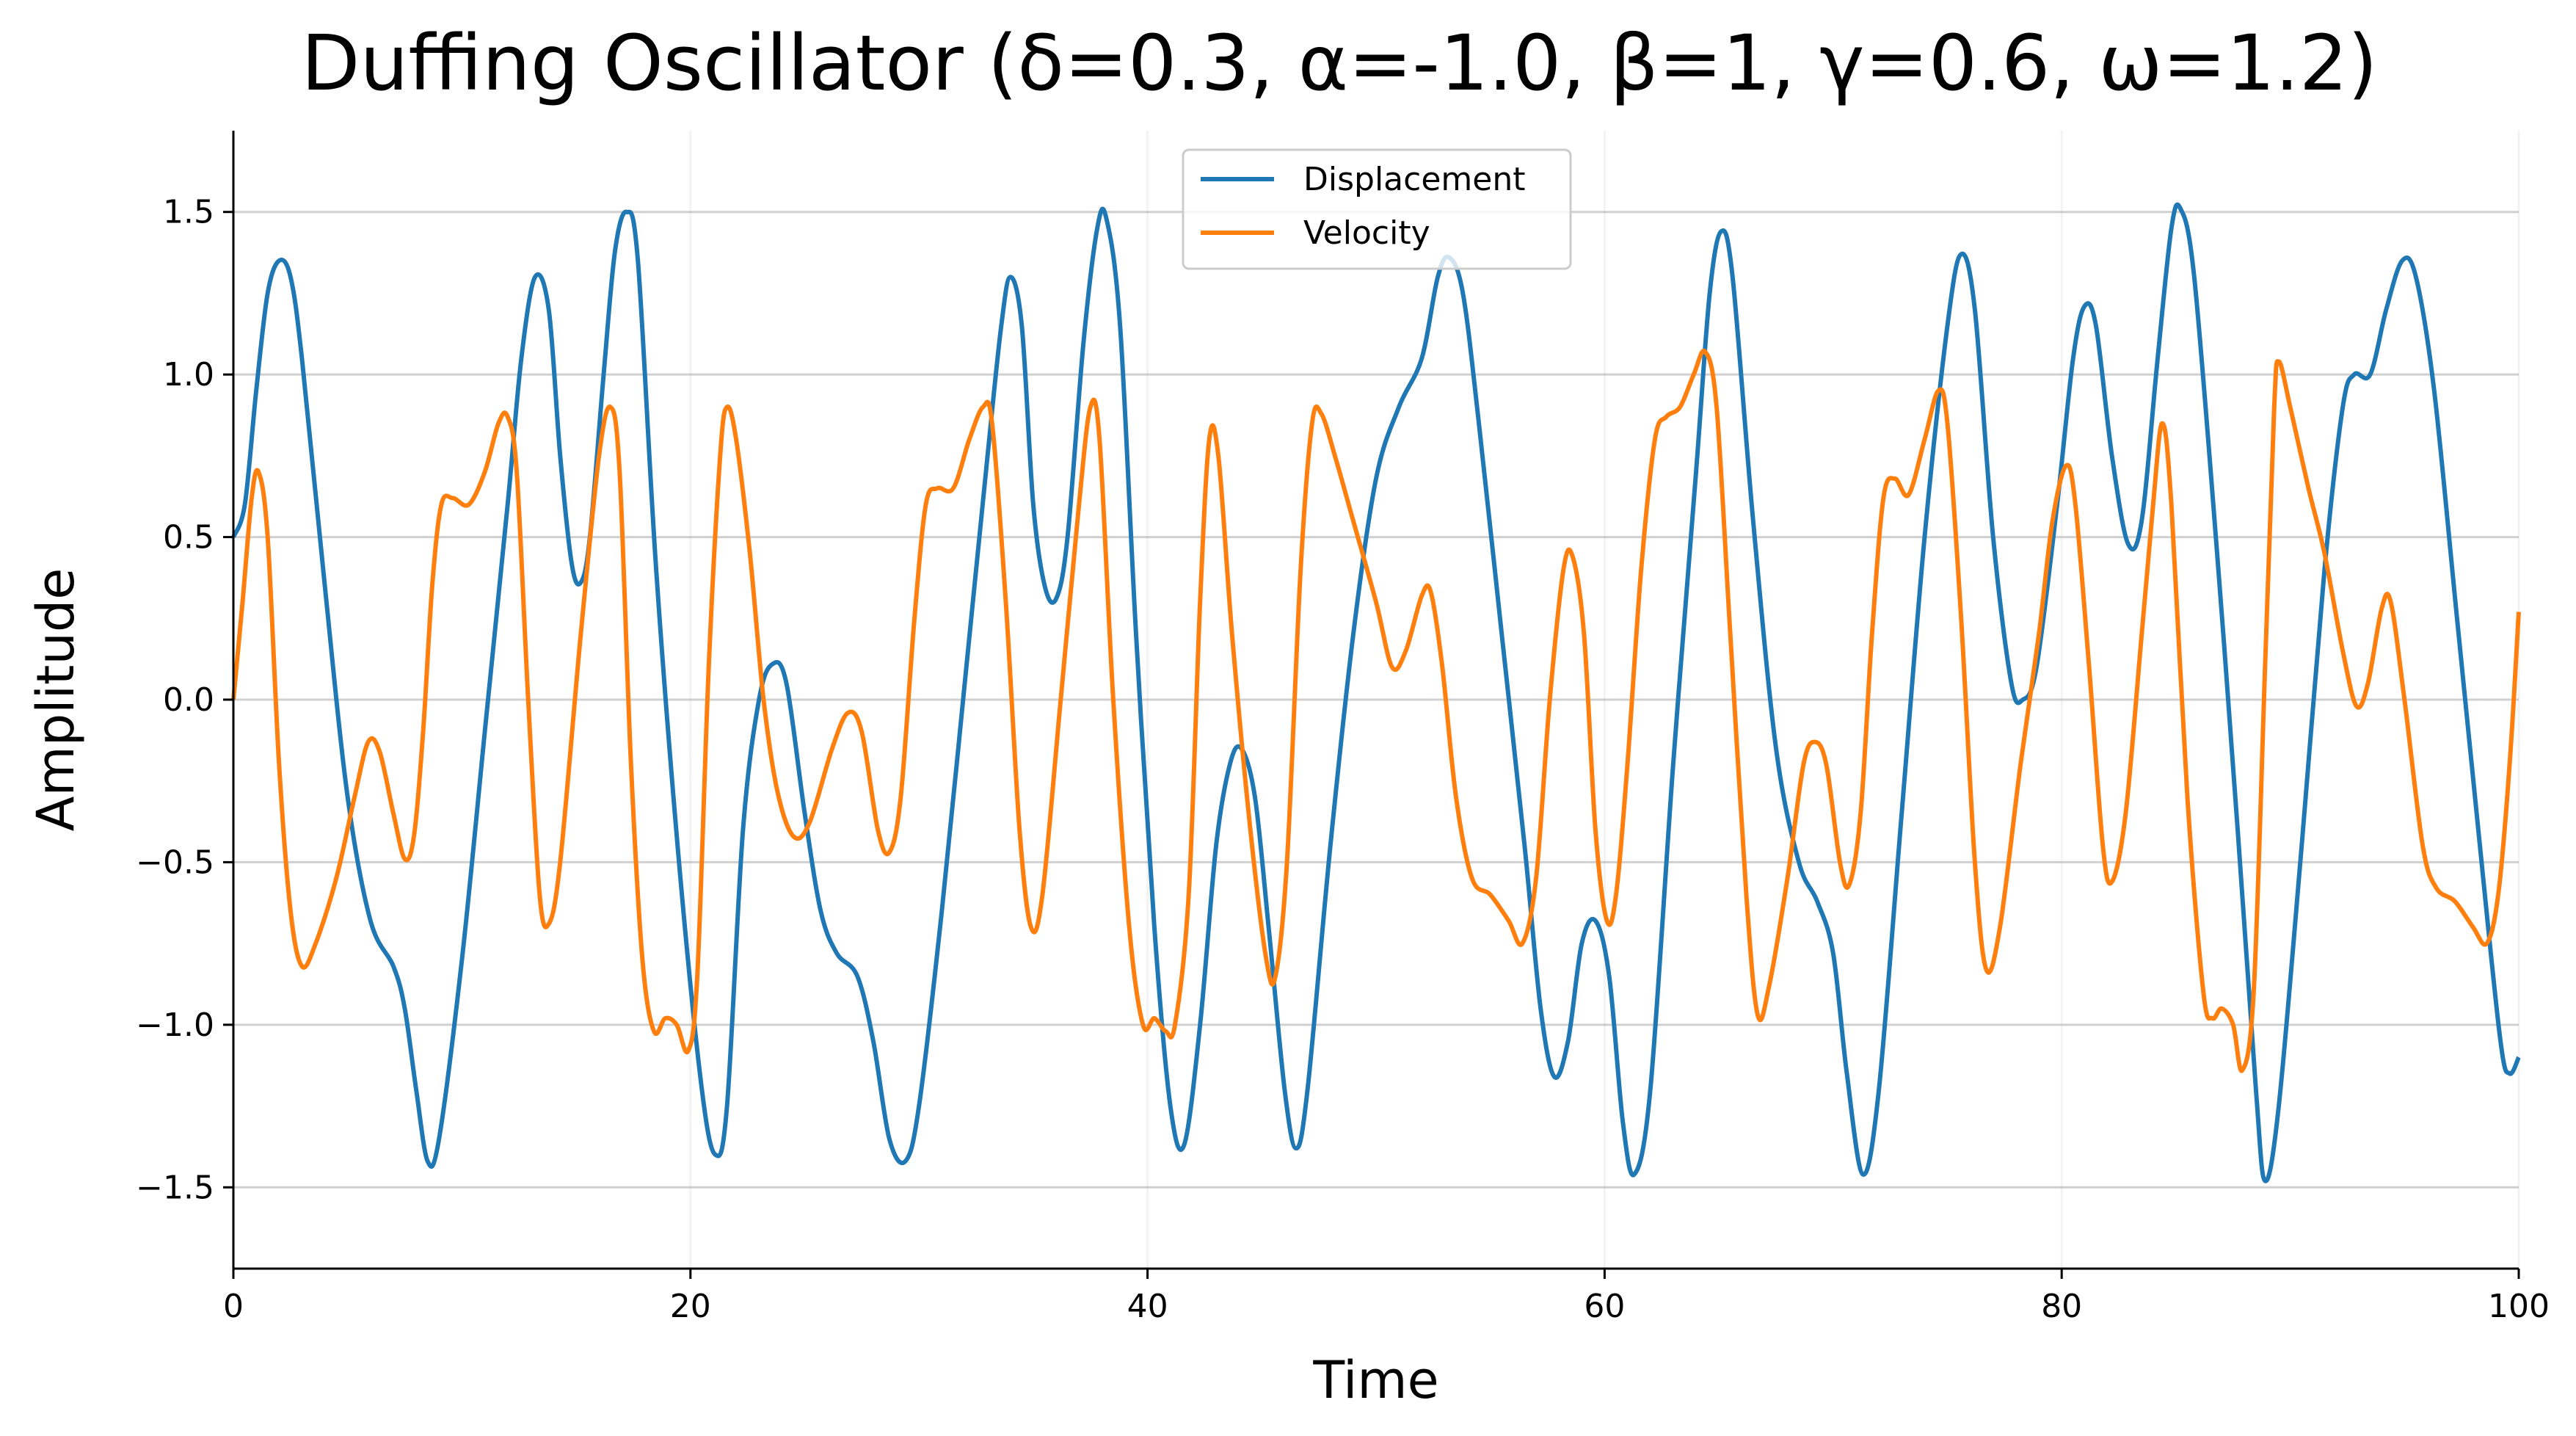 The height and width of the screenshot is (1436, 2576). I want to click on x-tick-label: 20, so click(690, 1307).